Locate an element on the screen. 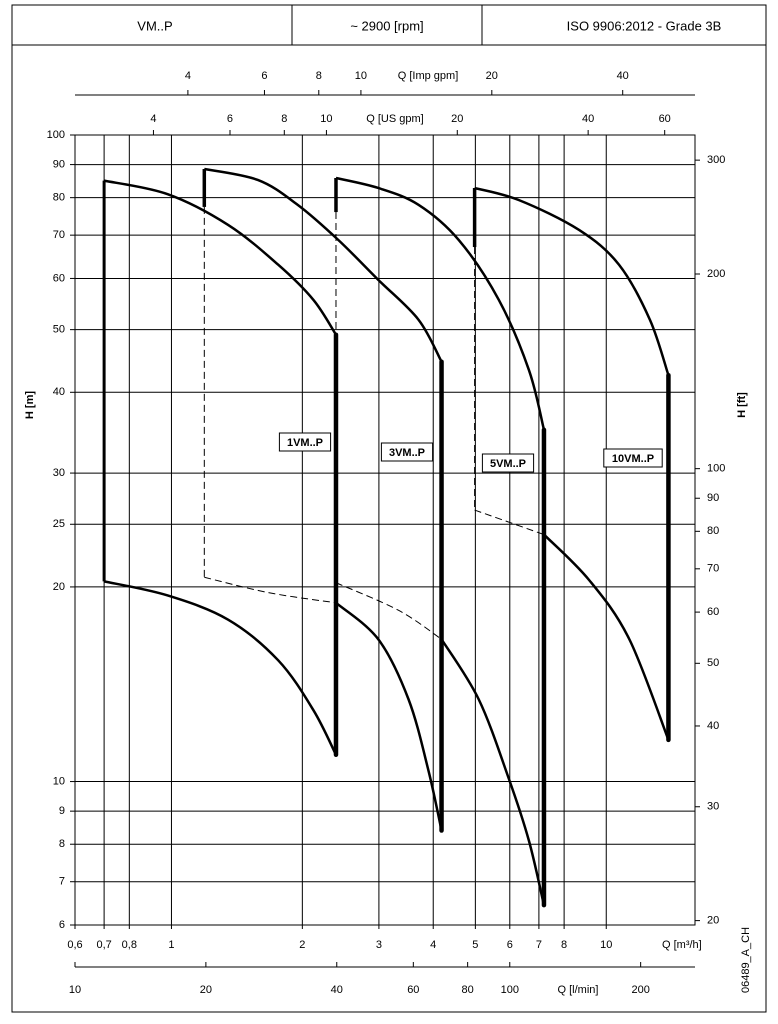 The image size is (778, 1024). y-tick-label: 10 is located at coordinates (59, 781).